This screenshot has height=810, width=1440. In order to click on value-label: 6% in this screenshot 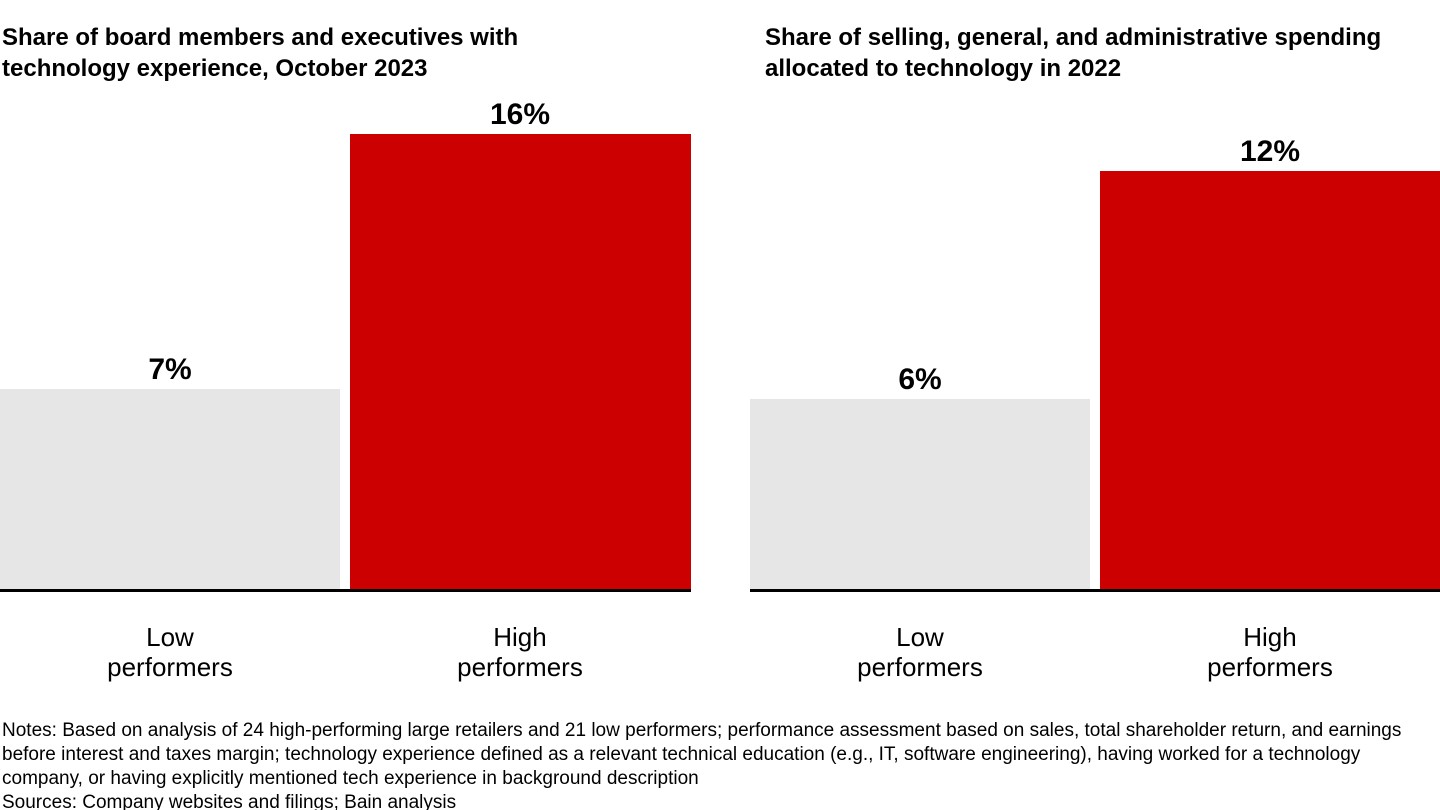, I will do `click(920, 379)`.